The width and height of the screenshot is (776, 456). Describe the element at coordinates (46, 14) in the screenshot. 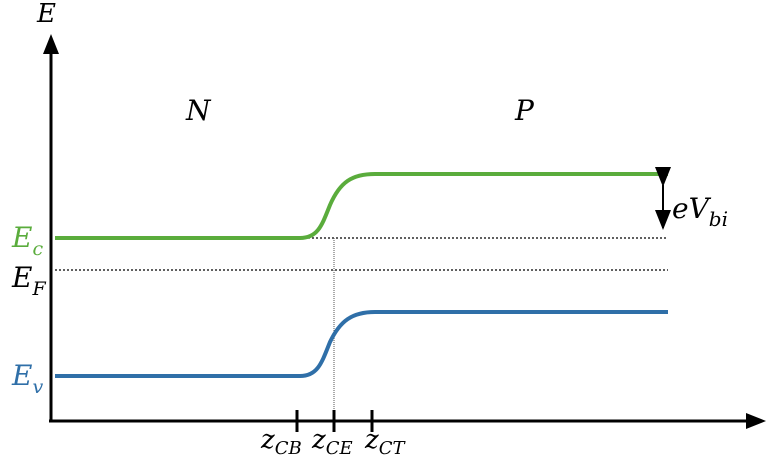

I see `y-axis-label: E` at that location.